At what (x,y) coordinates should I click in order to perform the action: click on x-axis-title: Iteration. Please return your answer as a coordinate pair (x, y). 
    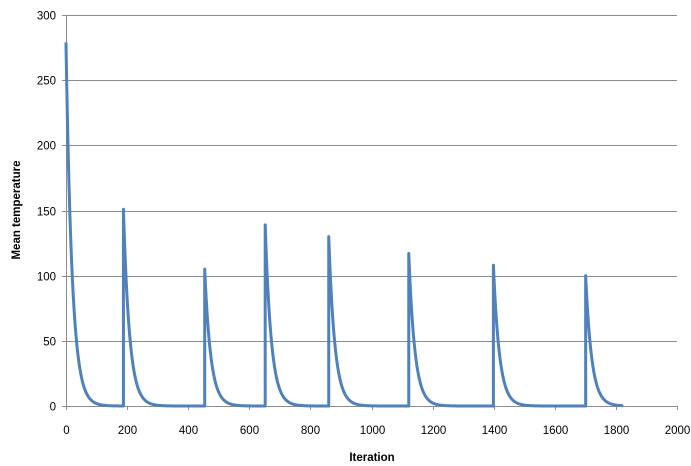
    Looking at the image, I should click on (371, 458).